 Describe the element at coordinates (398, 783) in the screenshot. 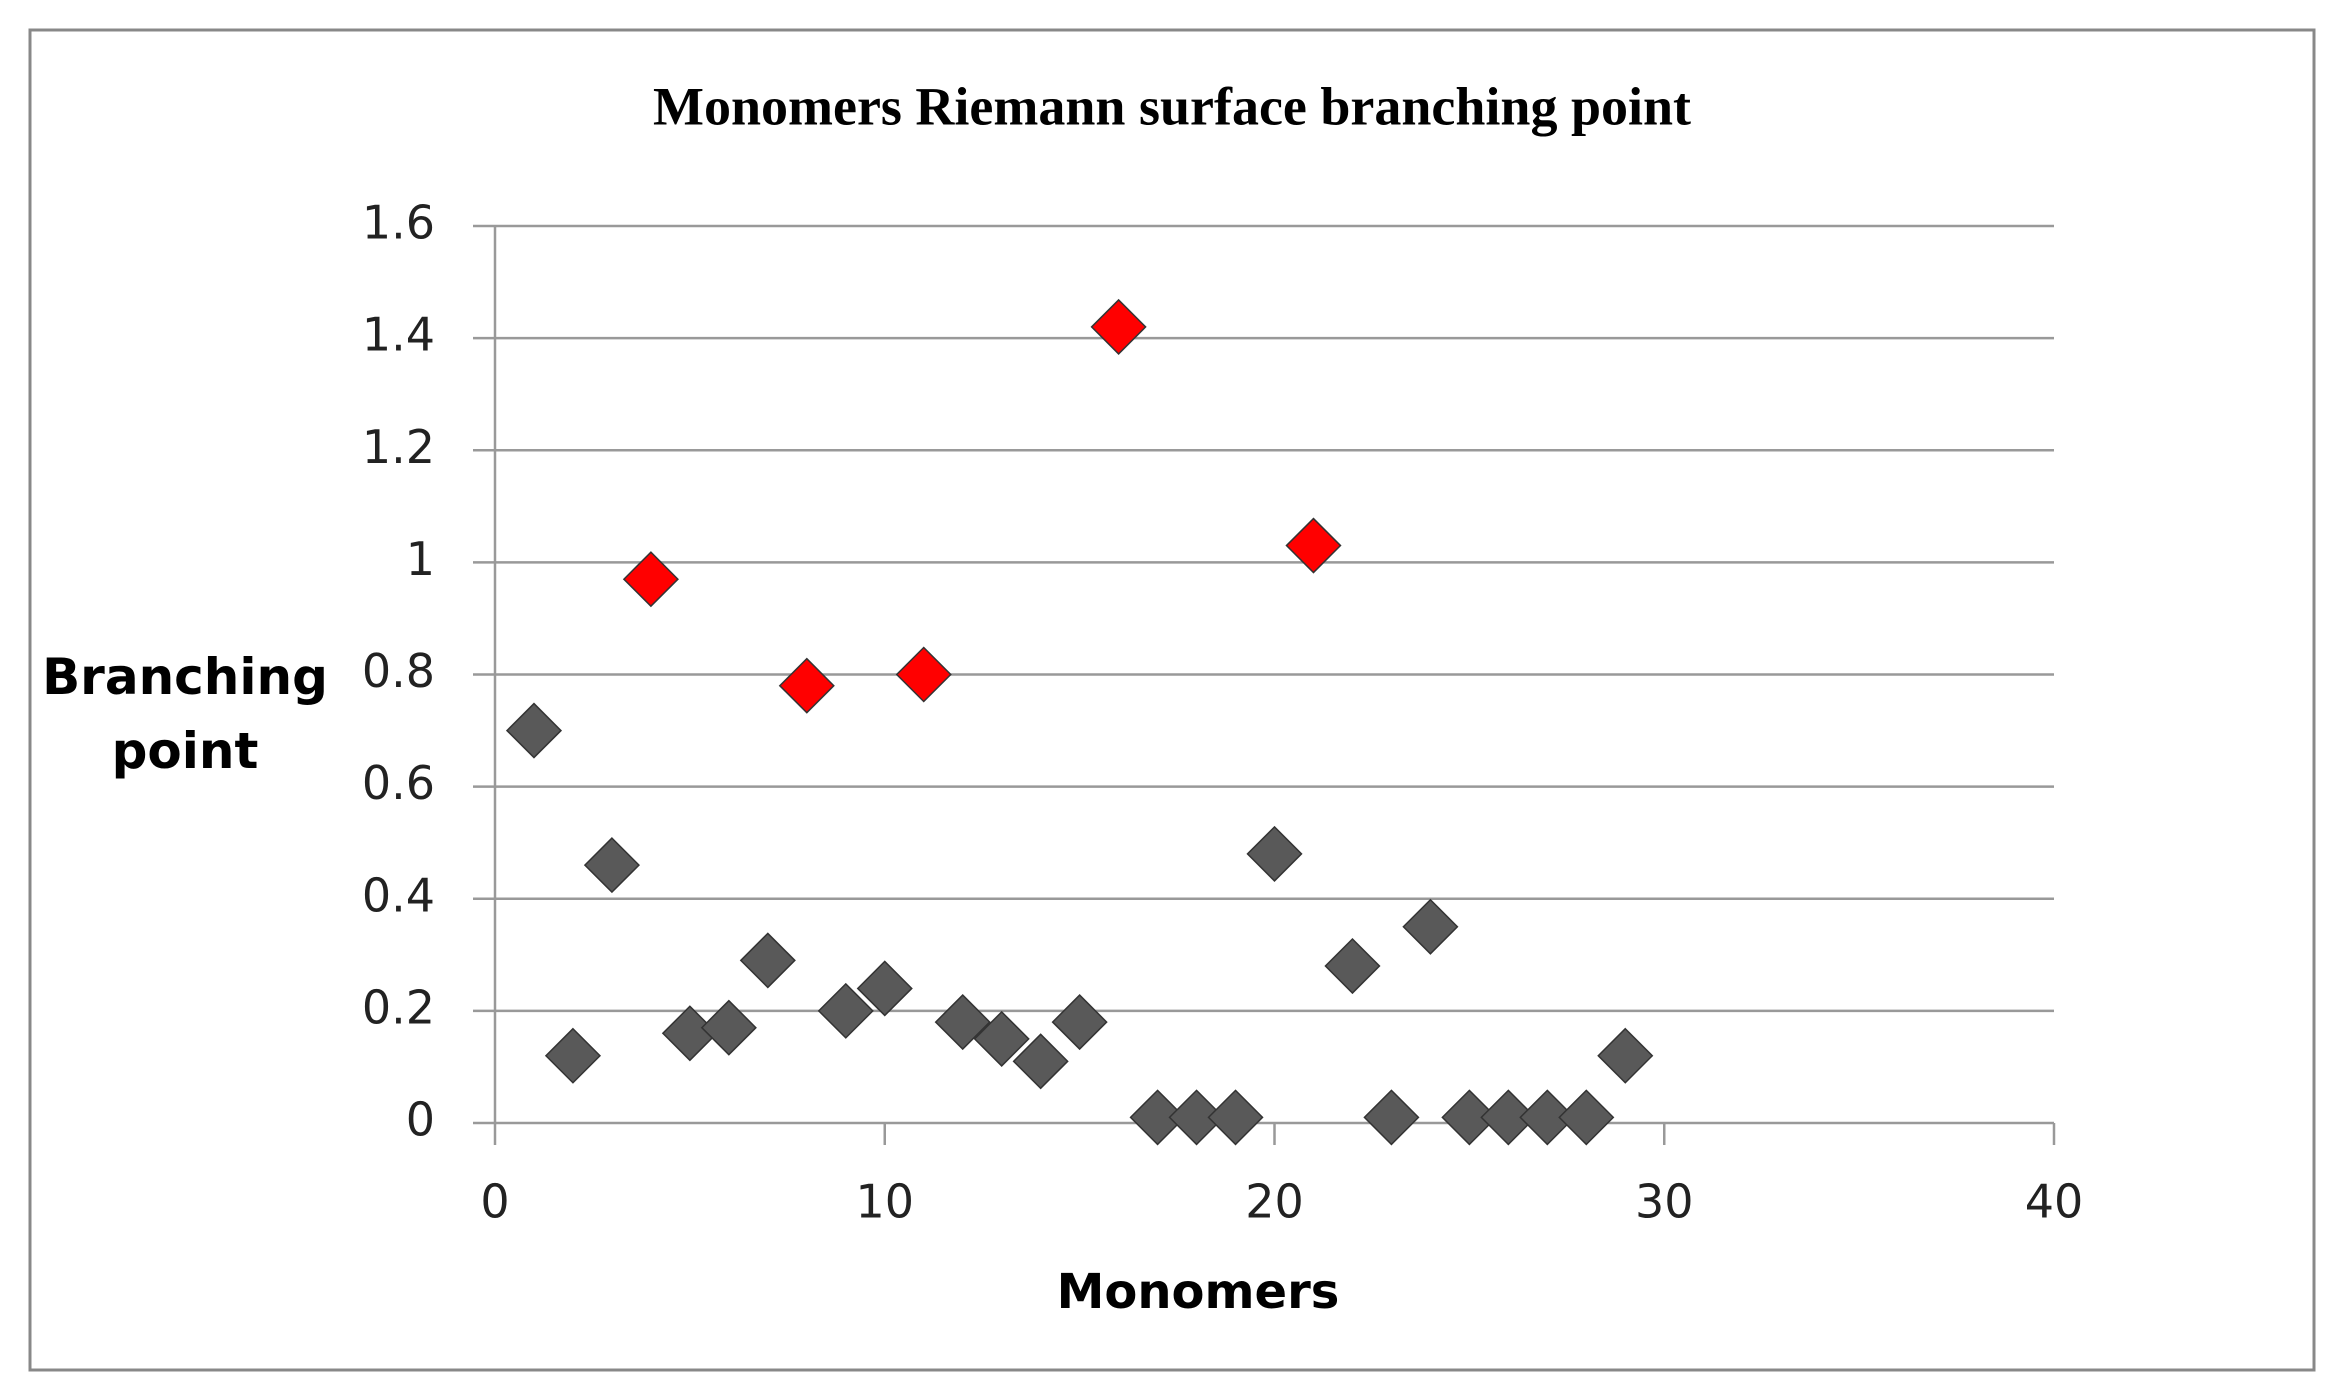

I see `y-tick-label: 0.6` at that location.